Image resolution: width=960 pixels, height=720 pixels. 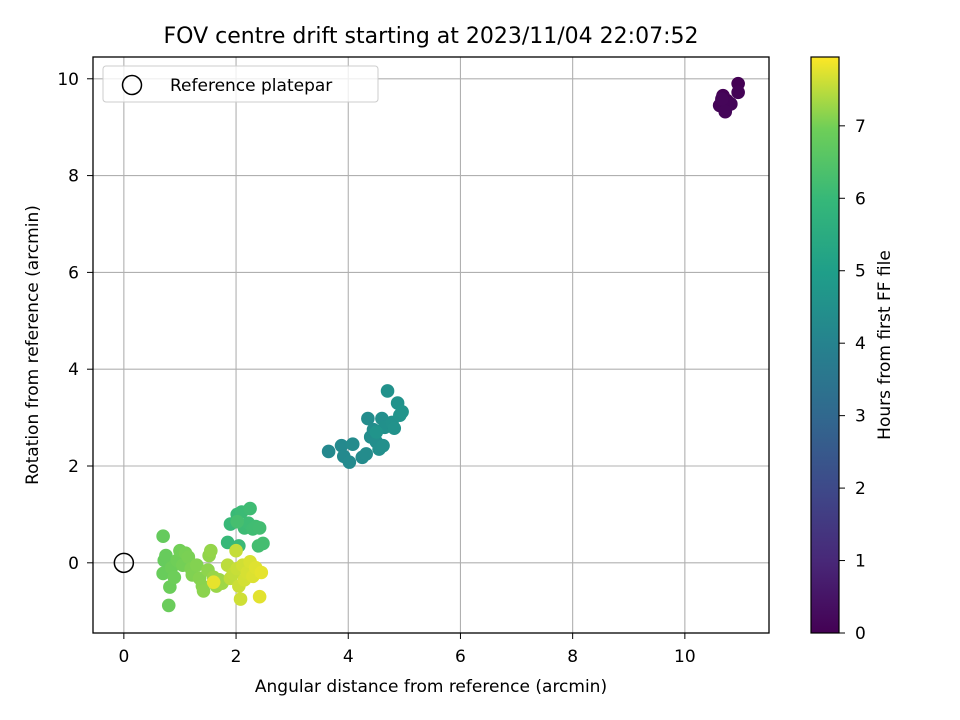 What do you see at coordinates (431, 687) in the screenshot?
I see `x-axis-label: Angular distance from reference (arcmin)` at bounding box center [431, 687].